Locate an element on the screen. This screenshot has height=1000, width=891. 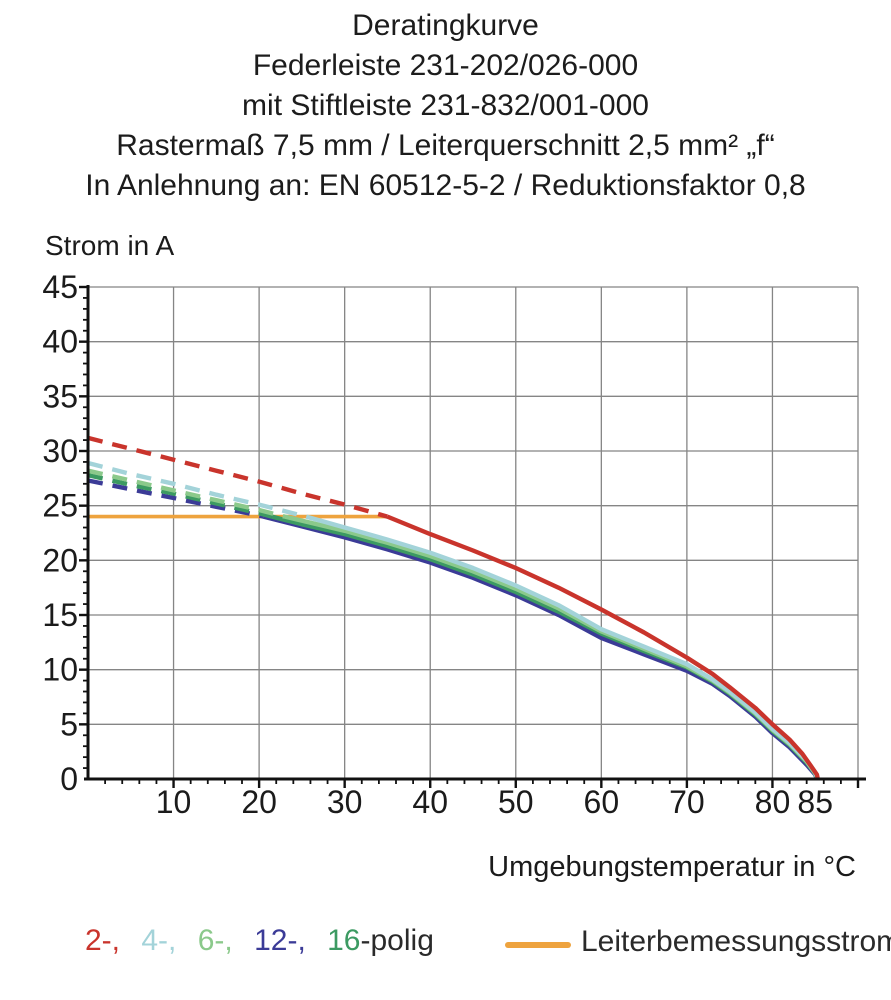
legend-polig-suffix: -polig is located at coordinates (397, 940).